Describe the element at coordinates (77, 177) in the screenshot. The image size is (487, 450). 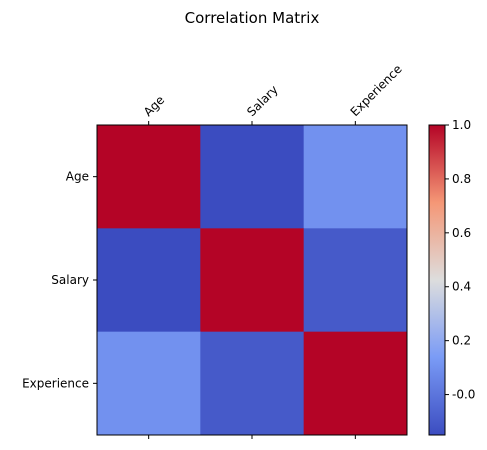
I see `y-tick-label: Age` at that location.